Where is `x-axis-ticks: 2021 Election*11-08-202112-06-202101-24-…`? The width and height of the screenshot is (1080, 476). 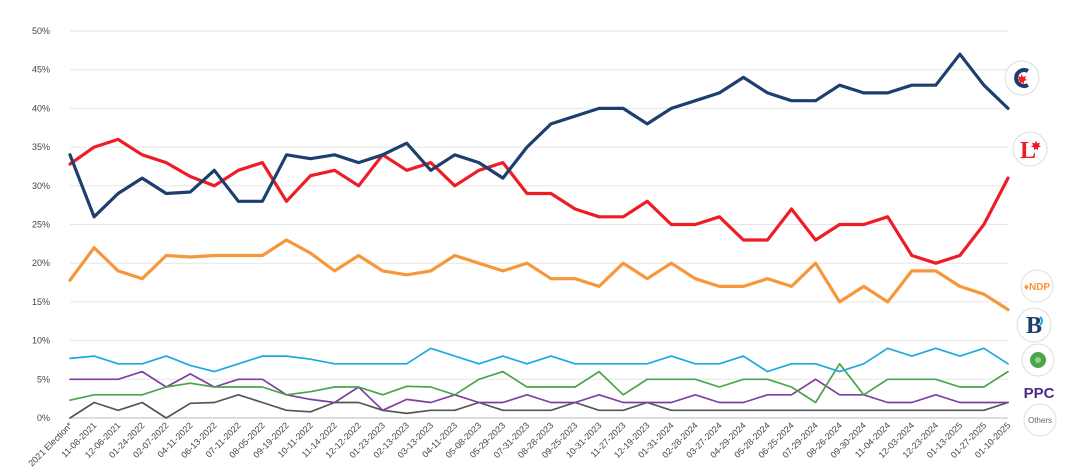 x-axis-ticks: 2021 Election*11-08-202112-06-202101-24-… is located at coordinates (519, 444).